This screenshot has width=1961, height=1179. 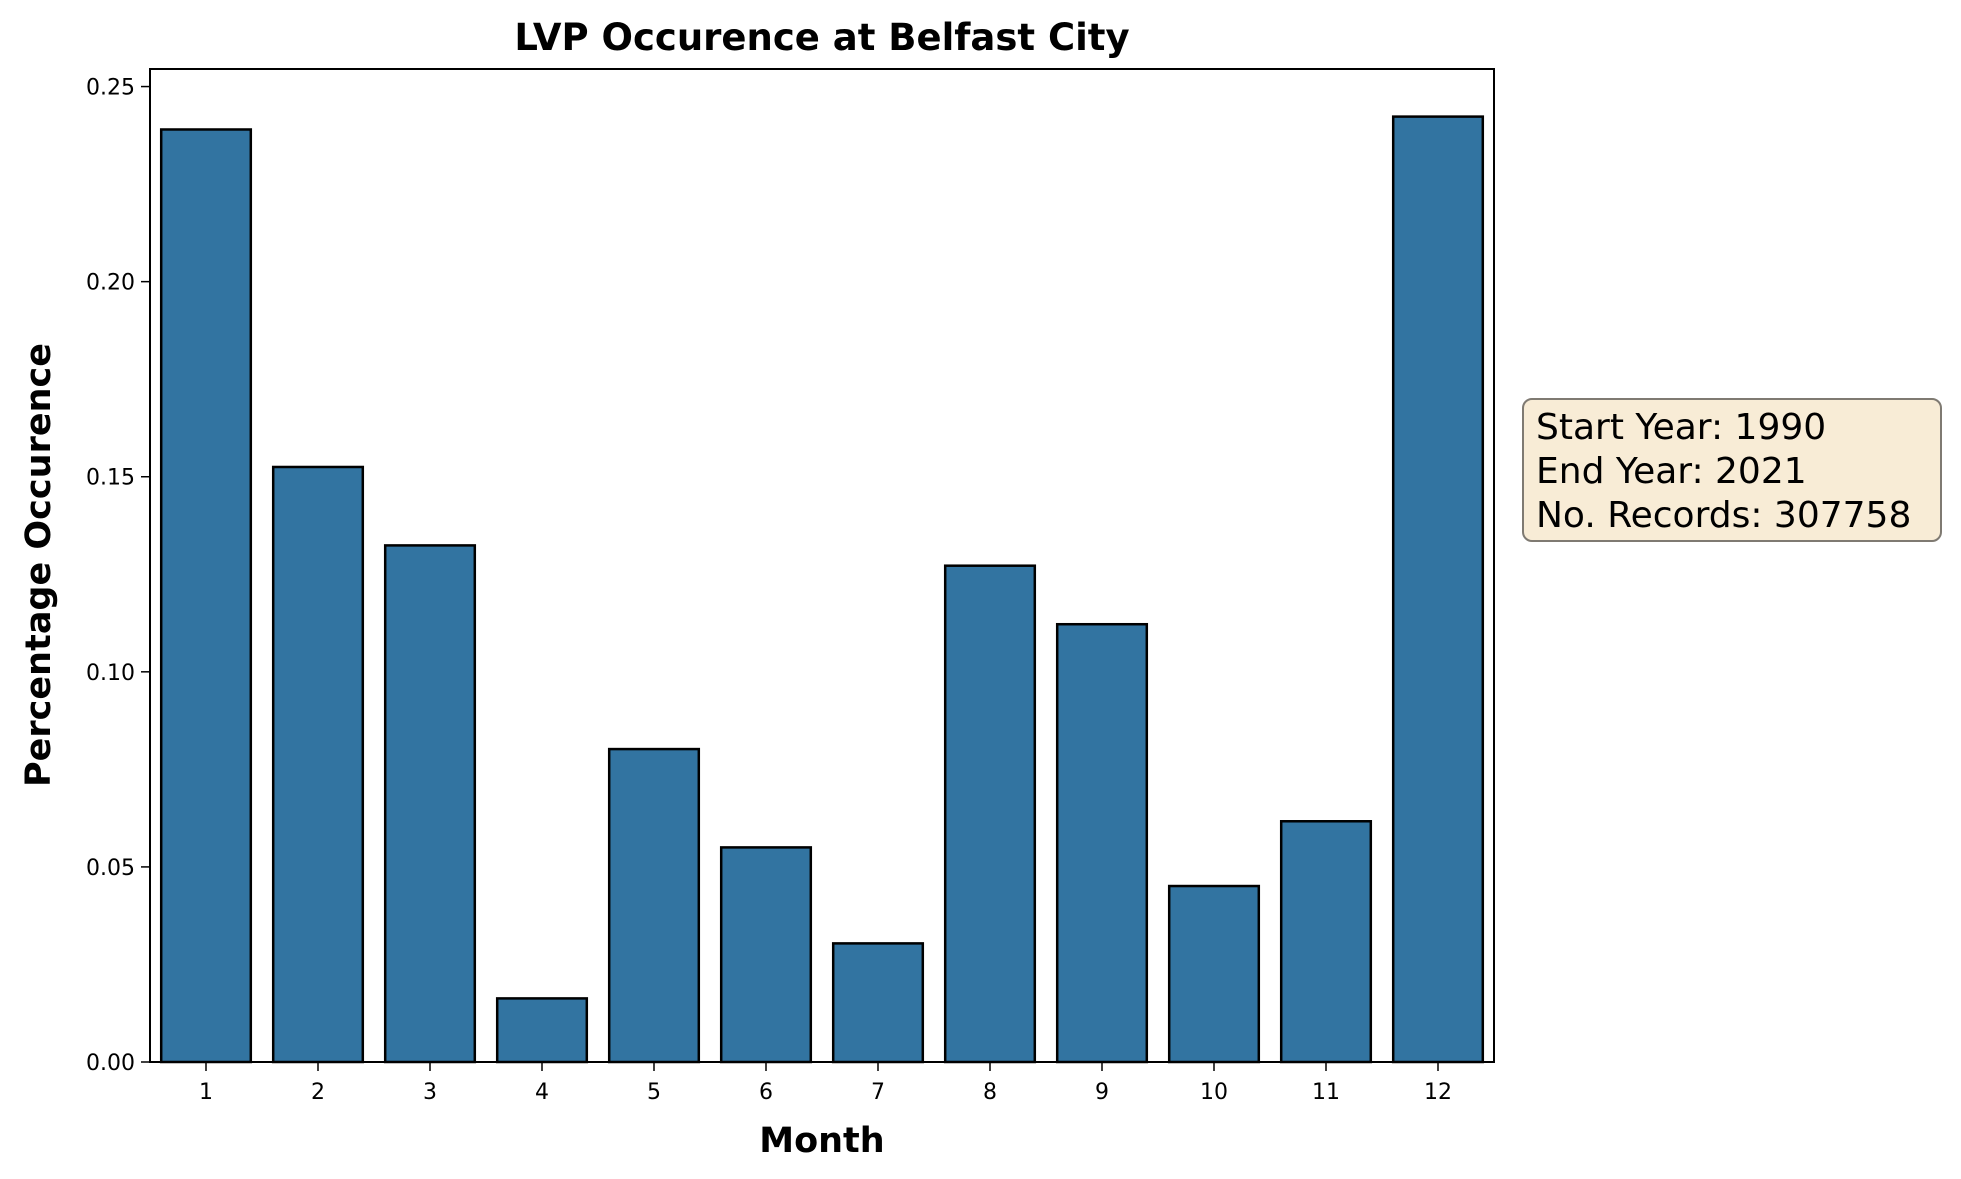 What do you see at coordinates (1671, 471) in the screenshot?
I see `end-year-text: End Year: 2021` at bounding box center [1671, 471].